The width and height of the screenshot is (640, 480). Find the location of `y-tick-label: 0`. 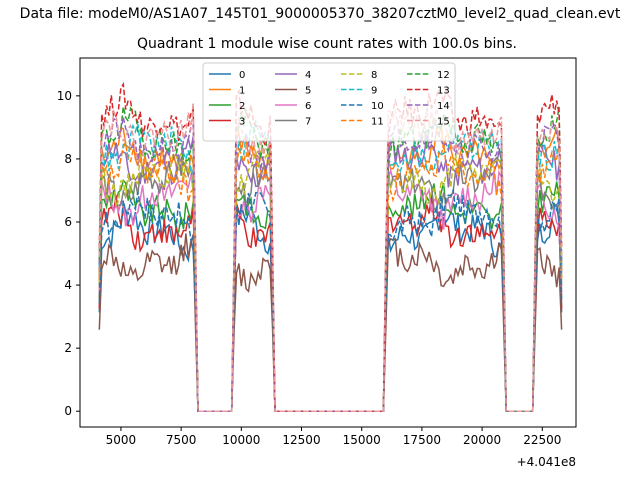

y-tick-label: 0 is located at coordinates (68, 411).